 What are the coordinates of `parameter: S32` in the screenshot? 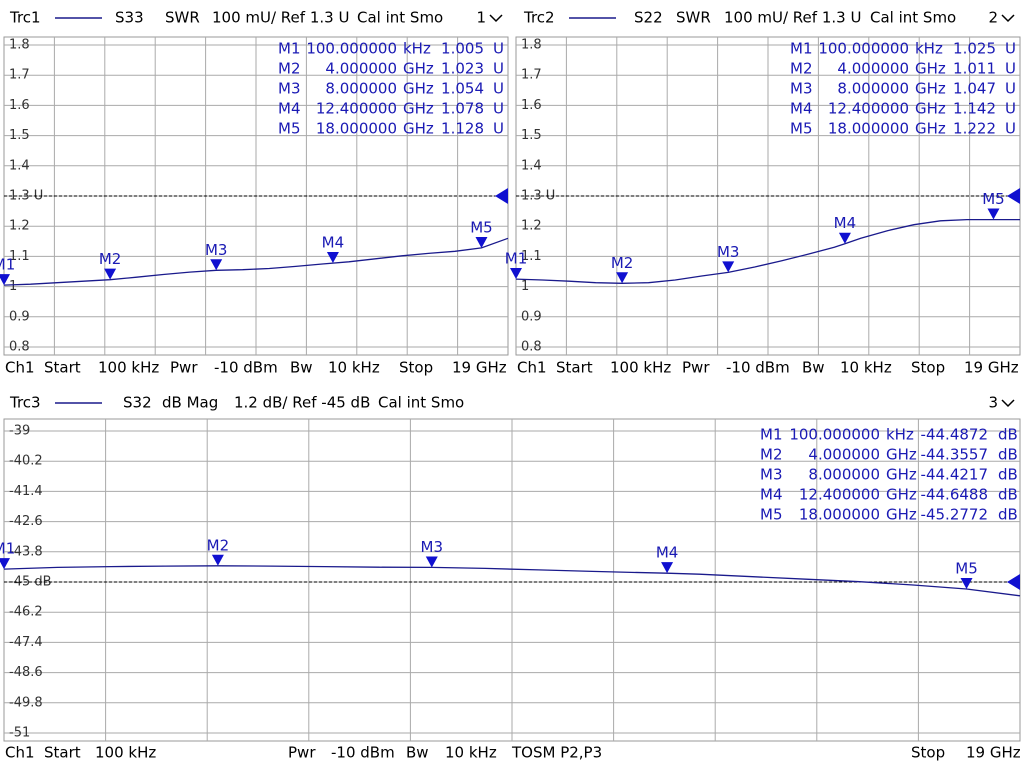 It's located at (137, 403).